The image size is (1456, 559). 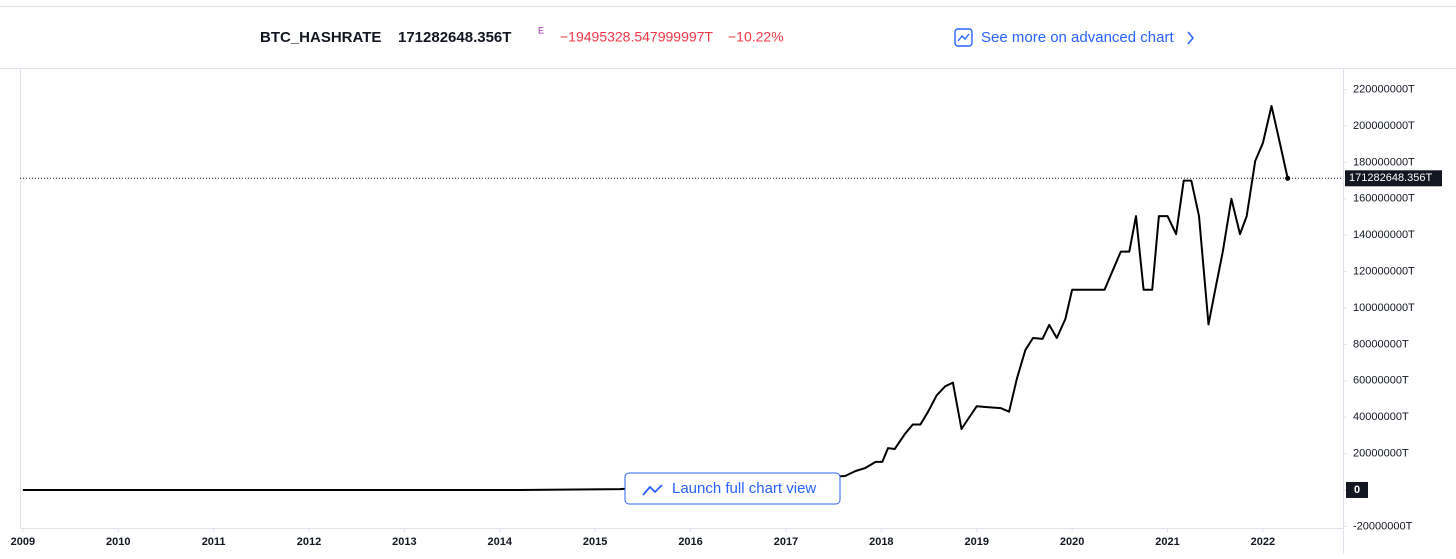 I want to click on link-icon, so click(x=963, y=37).